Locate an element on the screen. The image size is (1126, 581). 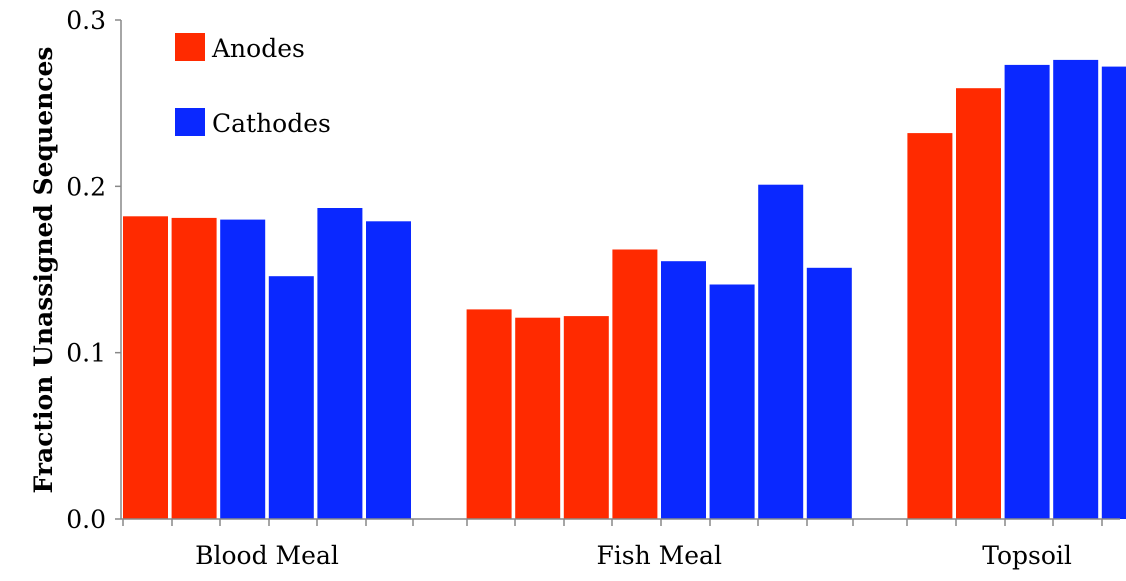
x-category-label: Blood Meal is located at coordinates (267, 555).